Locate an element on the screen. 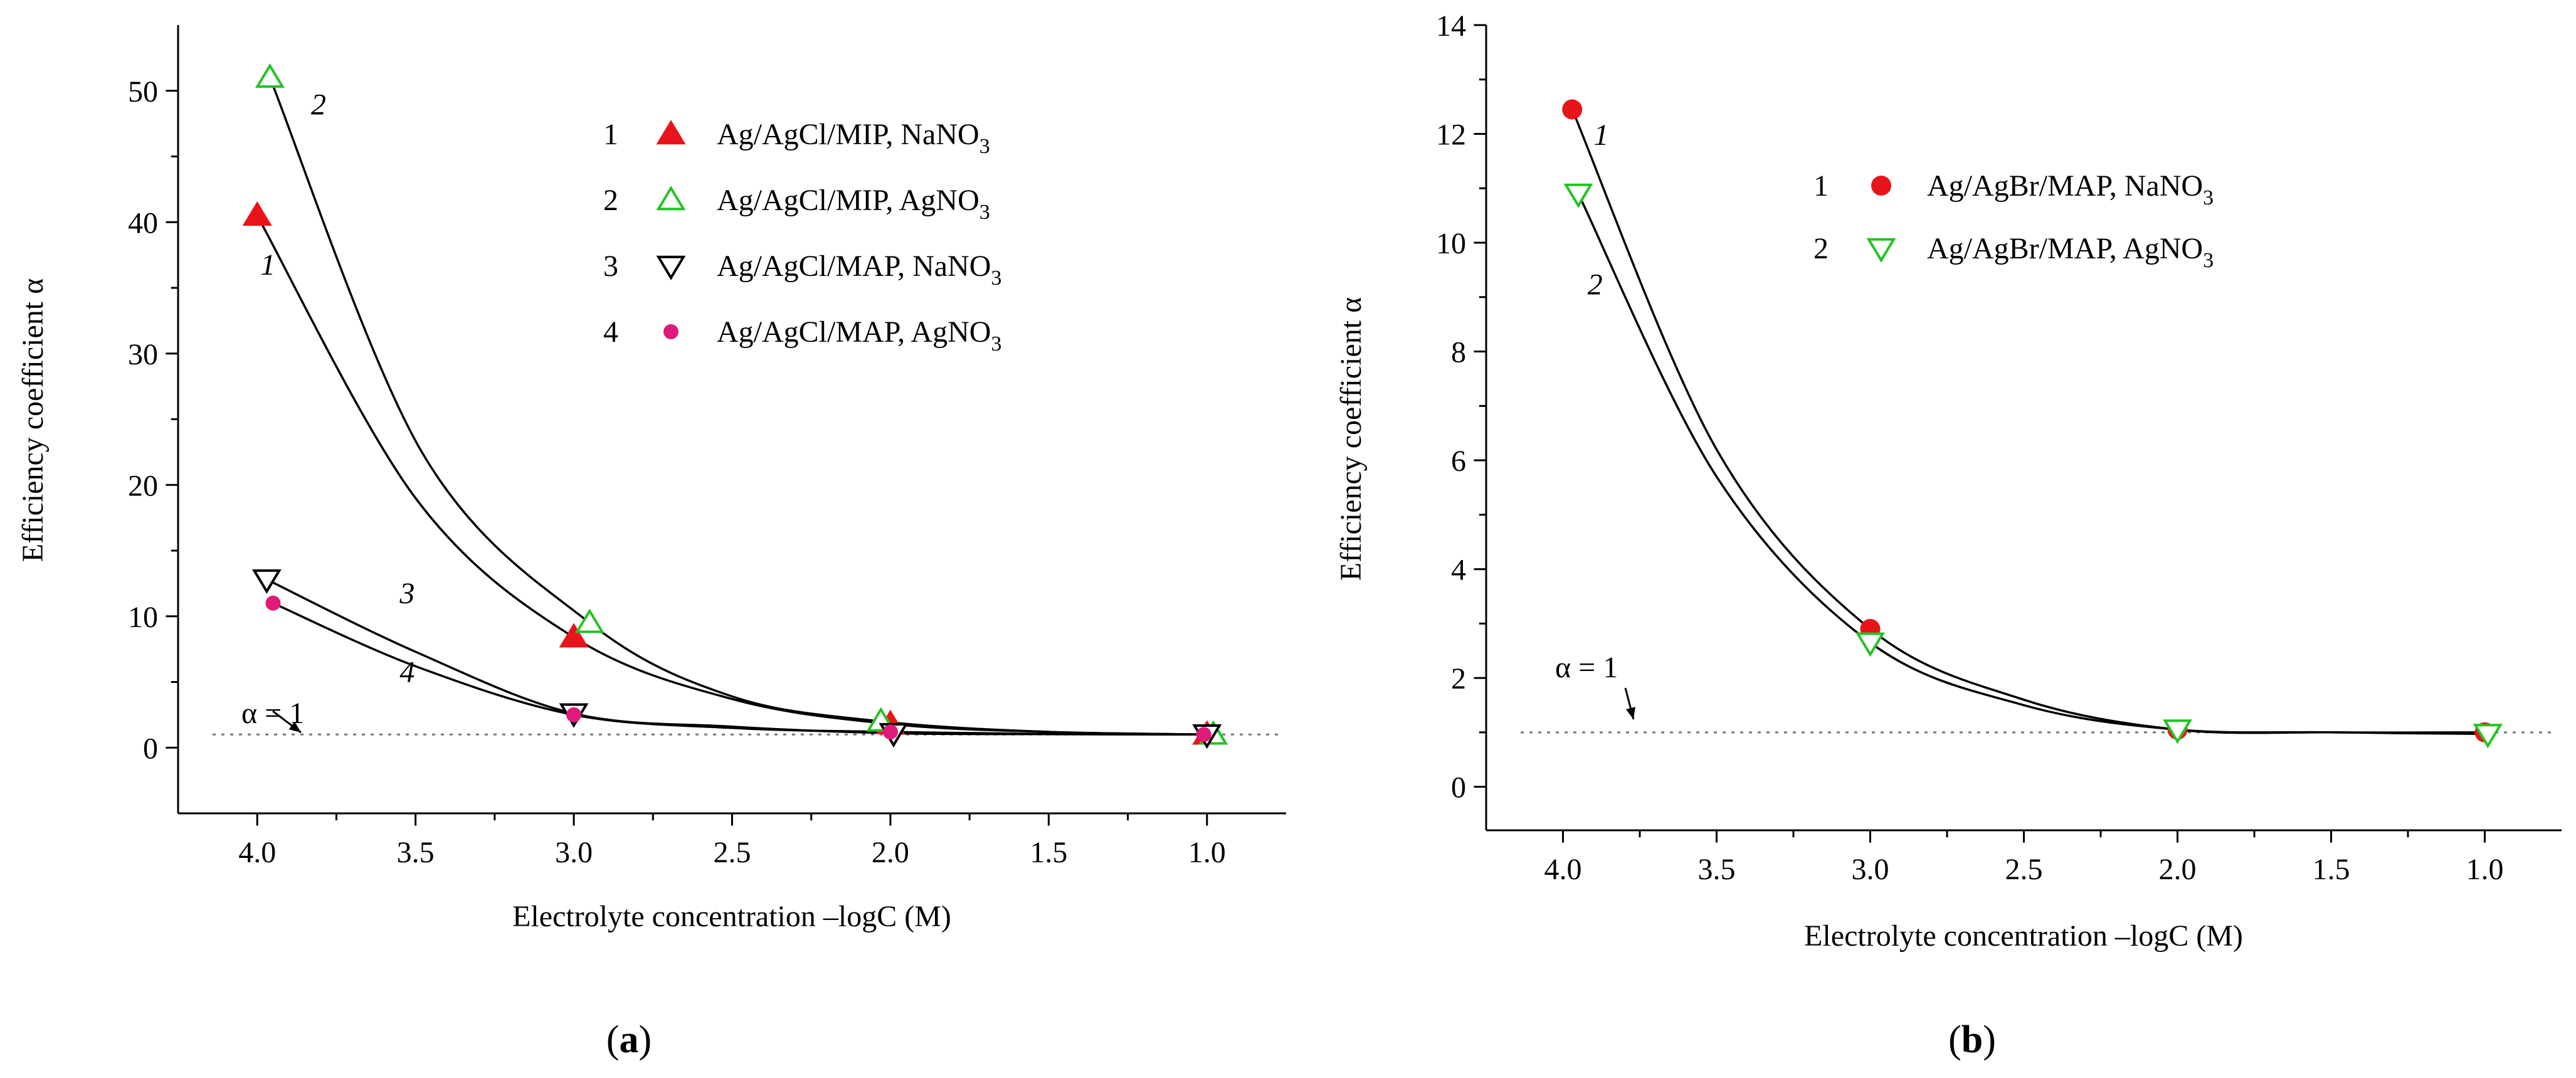 The width and height of the screenshot is (2576, 1078). reference-line-label: α = 1 is located at coordinates (1586, 667).